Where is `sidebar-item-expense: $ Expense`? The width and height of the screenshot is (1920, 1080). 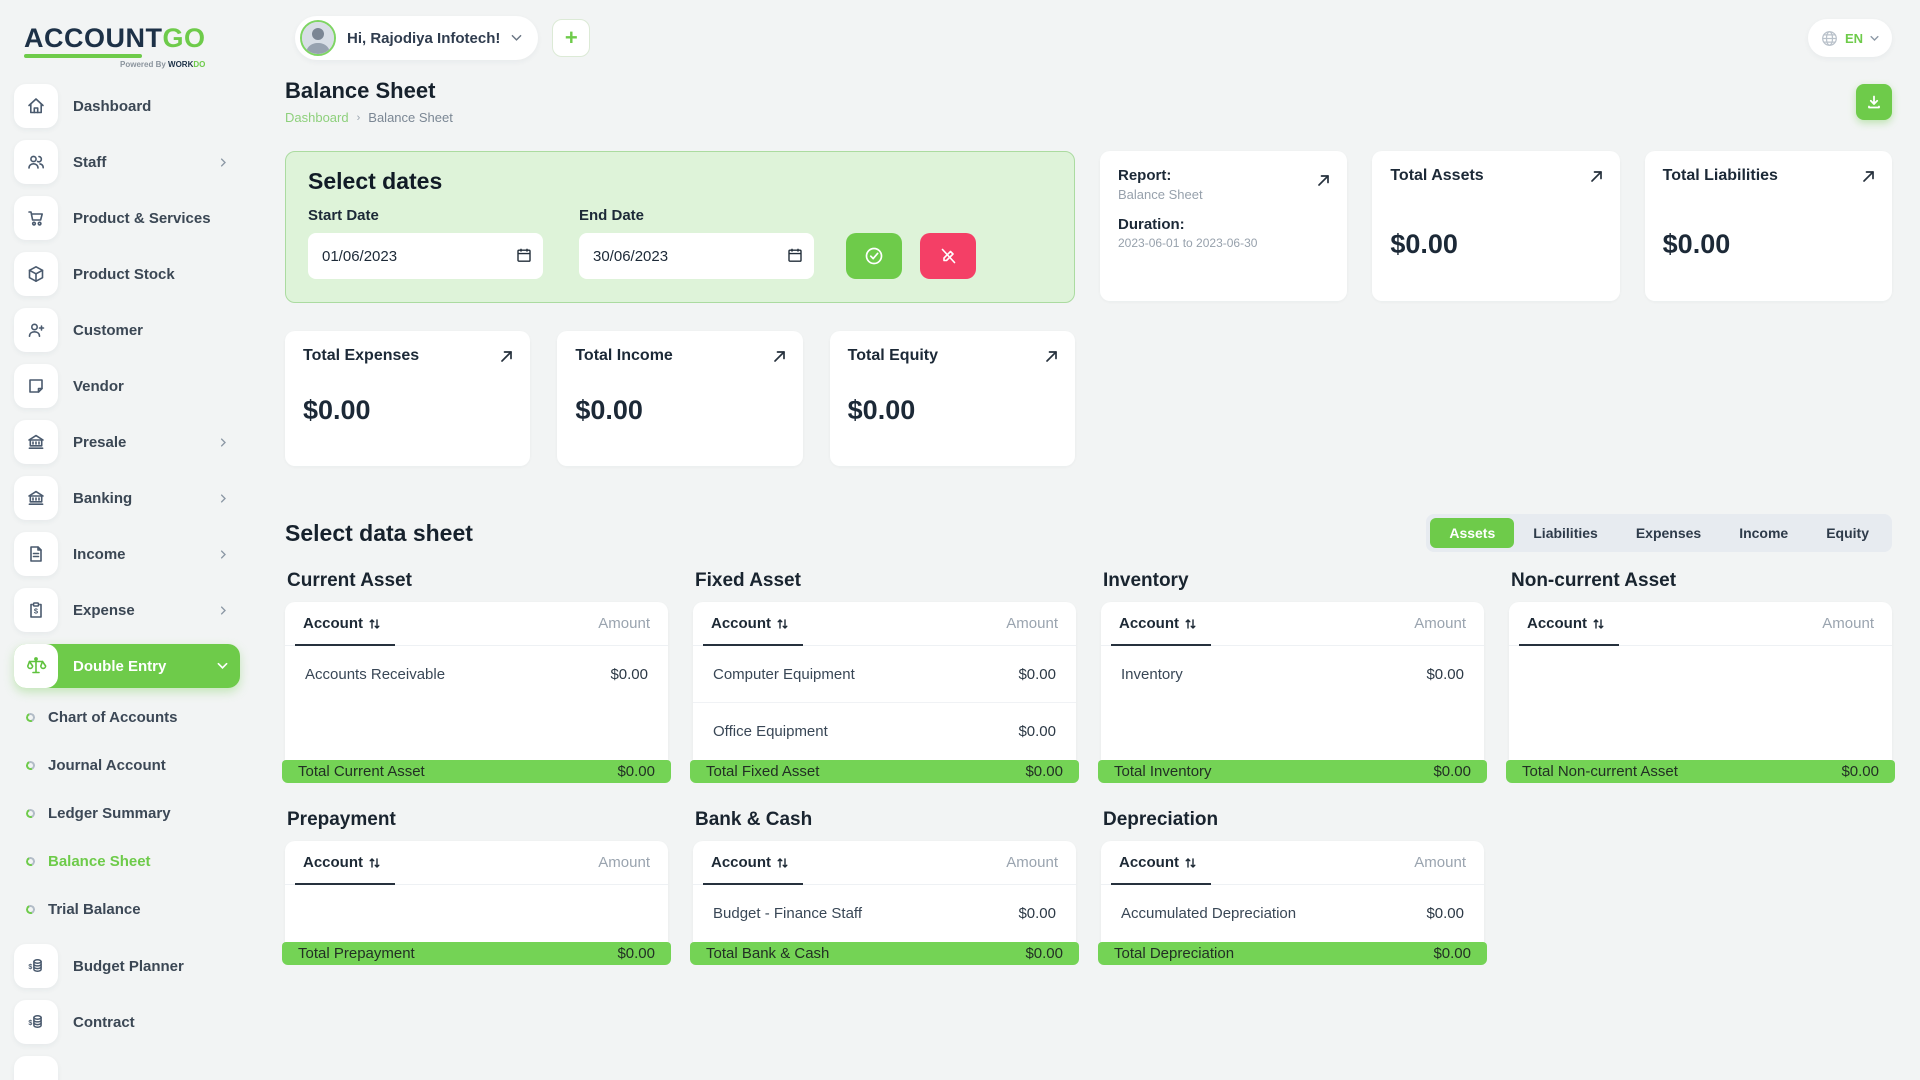 sidebar-item-expense: $ Expense is located at coordinates (127, 610).